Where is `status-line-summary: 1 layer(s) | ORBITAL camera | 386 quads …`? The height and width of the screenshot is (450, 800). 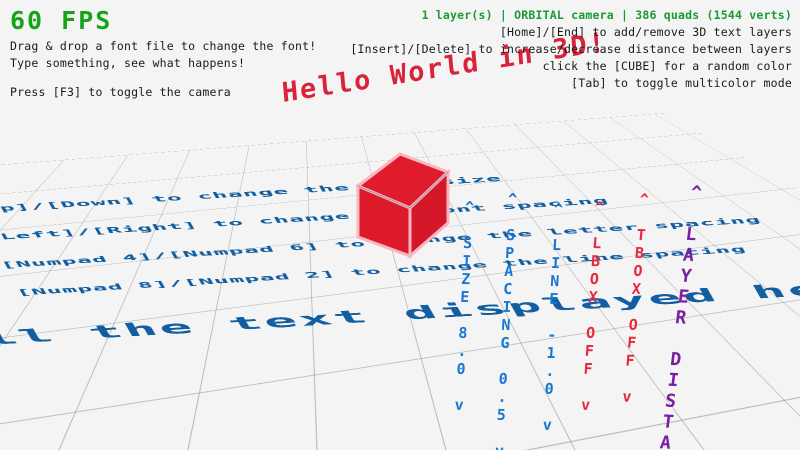 status-line-summary: 1 layer(s) | ORBITAL camera | 386 quads … is located at coordinates (606, 15).